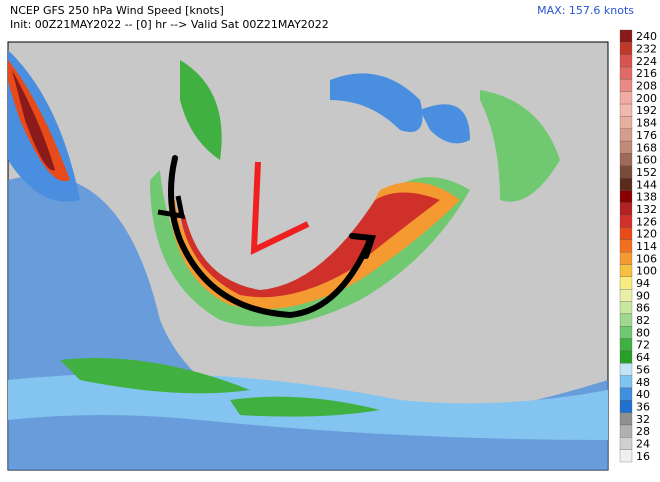 The width and height of the screenshot is (660, 482). What do you see at coordinates (646, 98) in the screenshot?
I see `colorbar-label: 200` at bounding box center [646, 98].